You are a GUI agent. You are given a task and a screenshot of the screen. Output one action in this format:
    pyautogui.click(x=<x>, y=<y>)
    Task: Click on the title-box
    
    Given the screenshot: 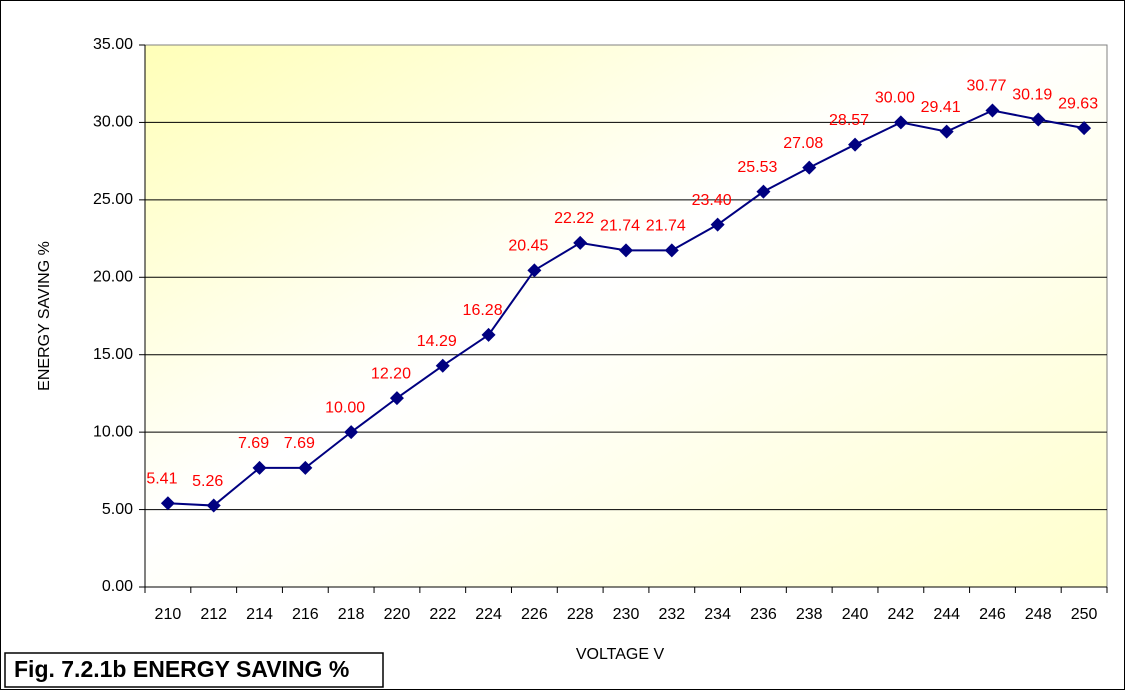 What is the action you would take?
    pyautogui.click(x=194, y=670)
    